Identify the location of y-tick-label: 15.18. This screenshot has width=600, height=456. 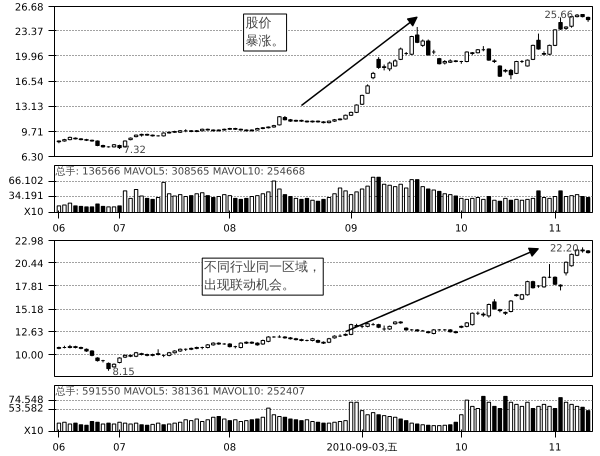
(29, 310).